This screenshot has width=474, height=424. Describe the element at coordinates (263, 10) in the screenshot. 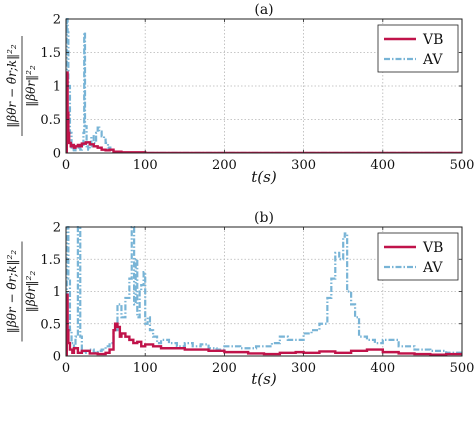

I see `panel-title: (a)` at that location.